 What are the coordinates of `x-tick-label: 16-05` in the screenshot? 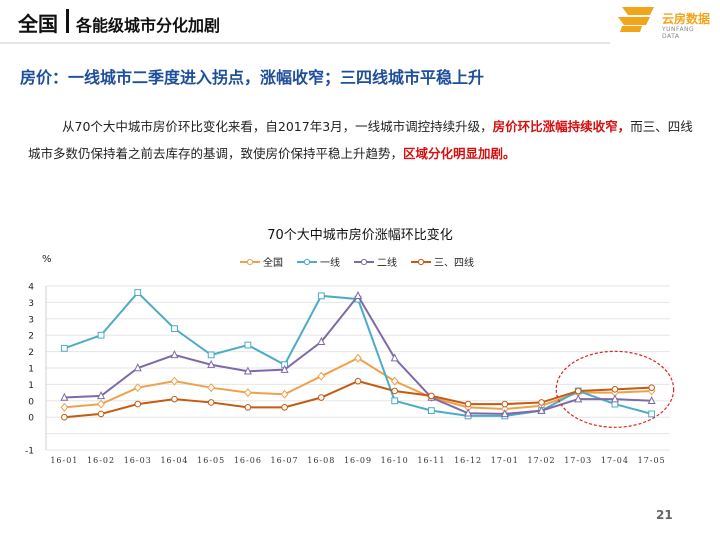 It's located at (211, 460).